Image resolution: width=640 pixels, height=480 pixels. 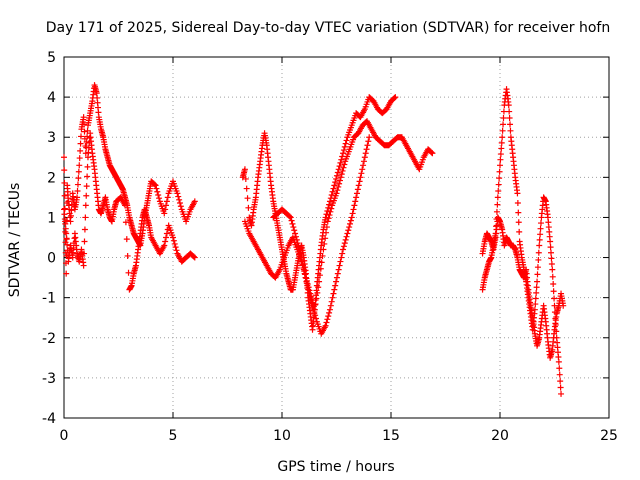 What do you see at coordinates (49, 339) in the screenshot?
I see `y-tick-label: -2` at bounding box center [49, 339].